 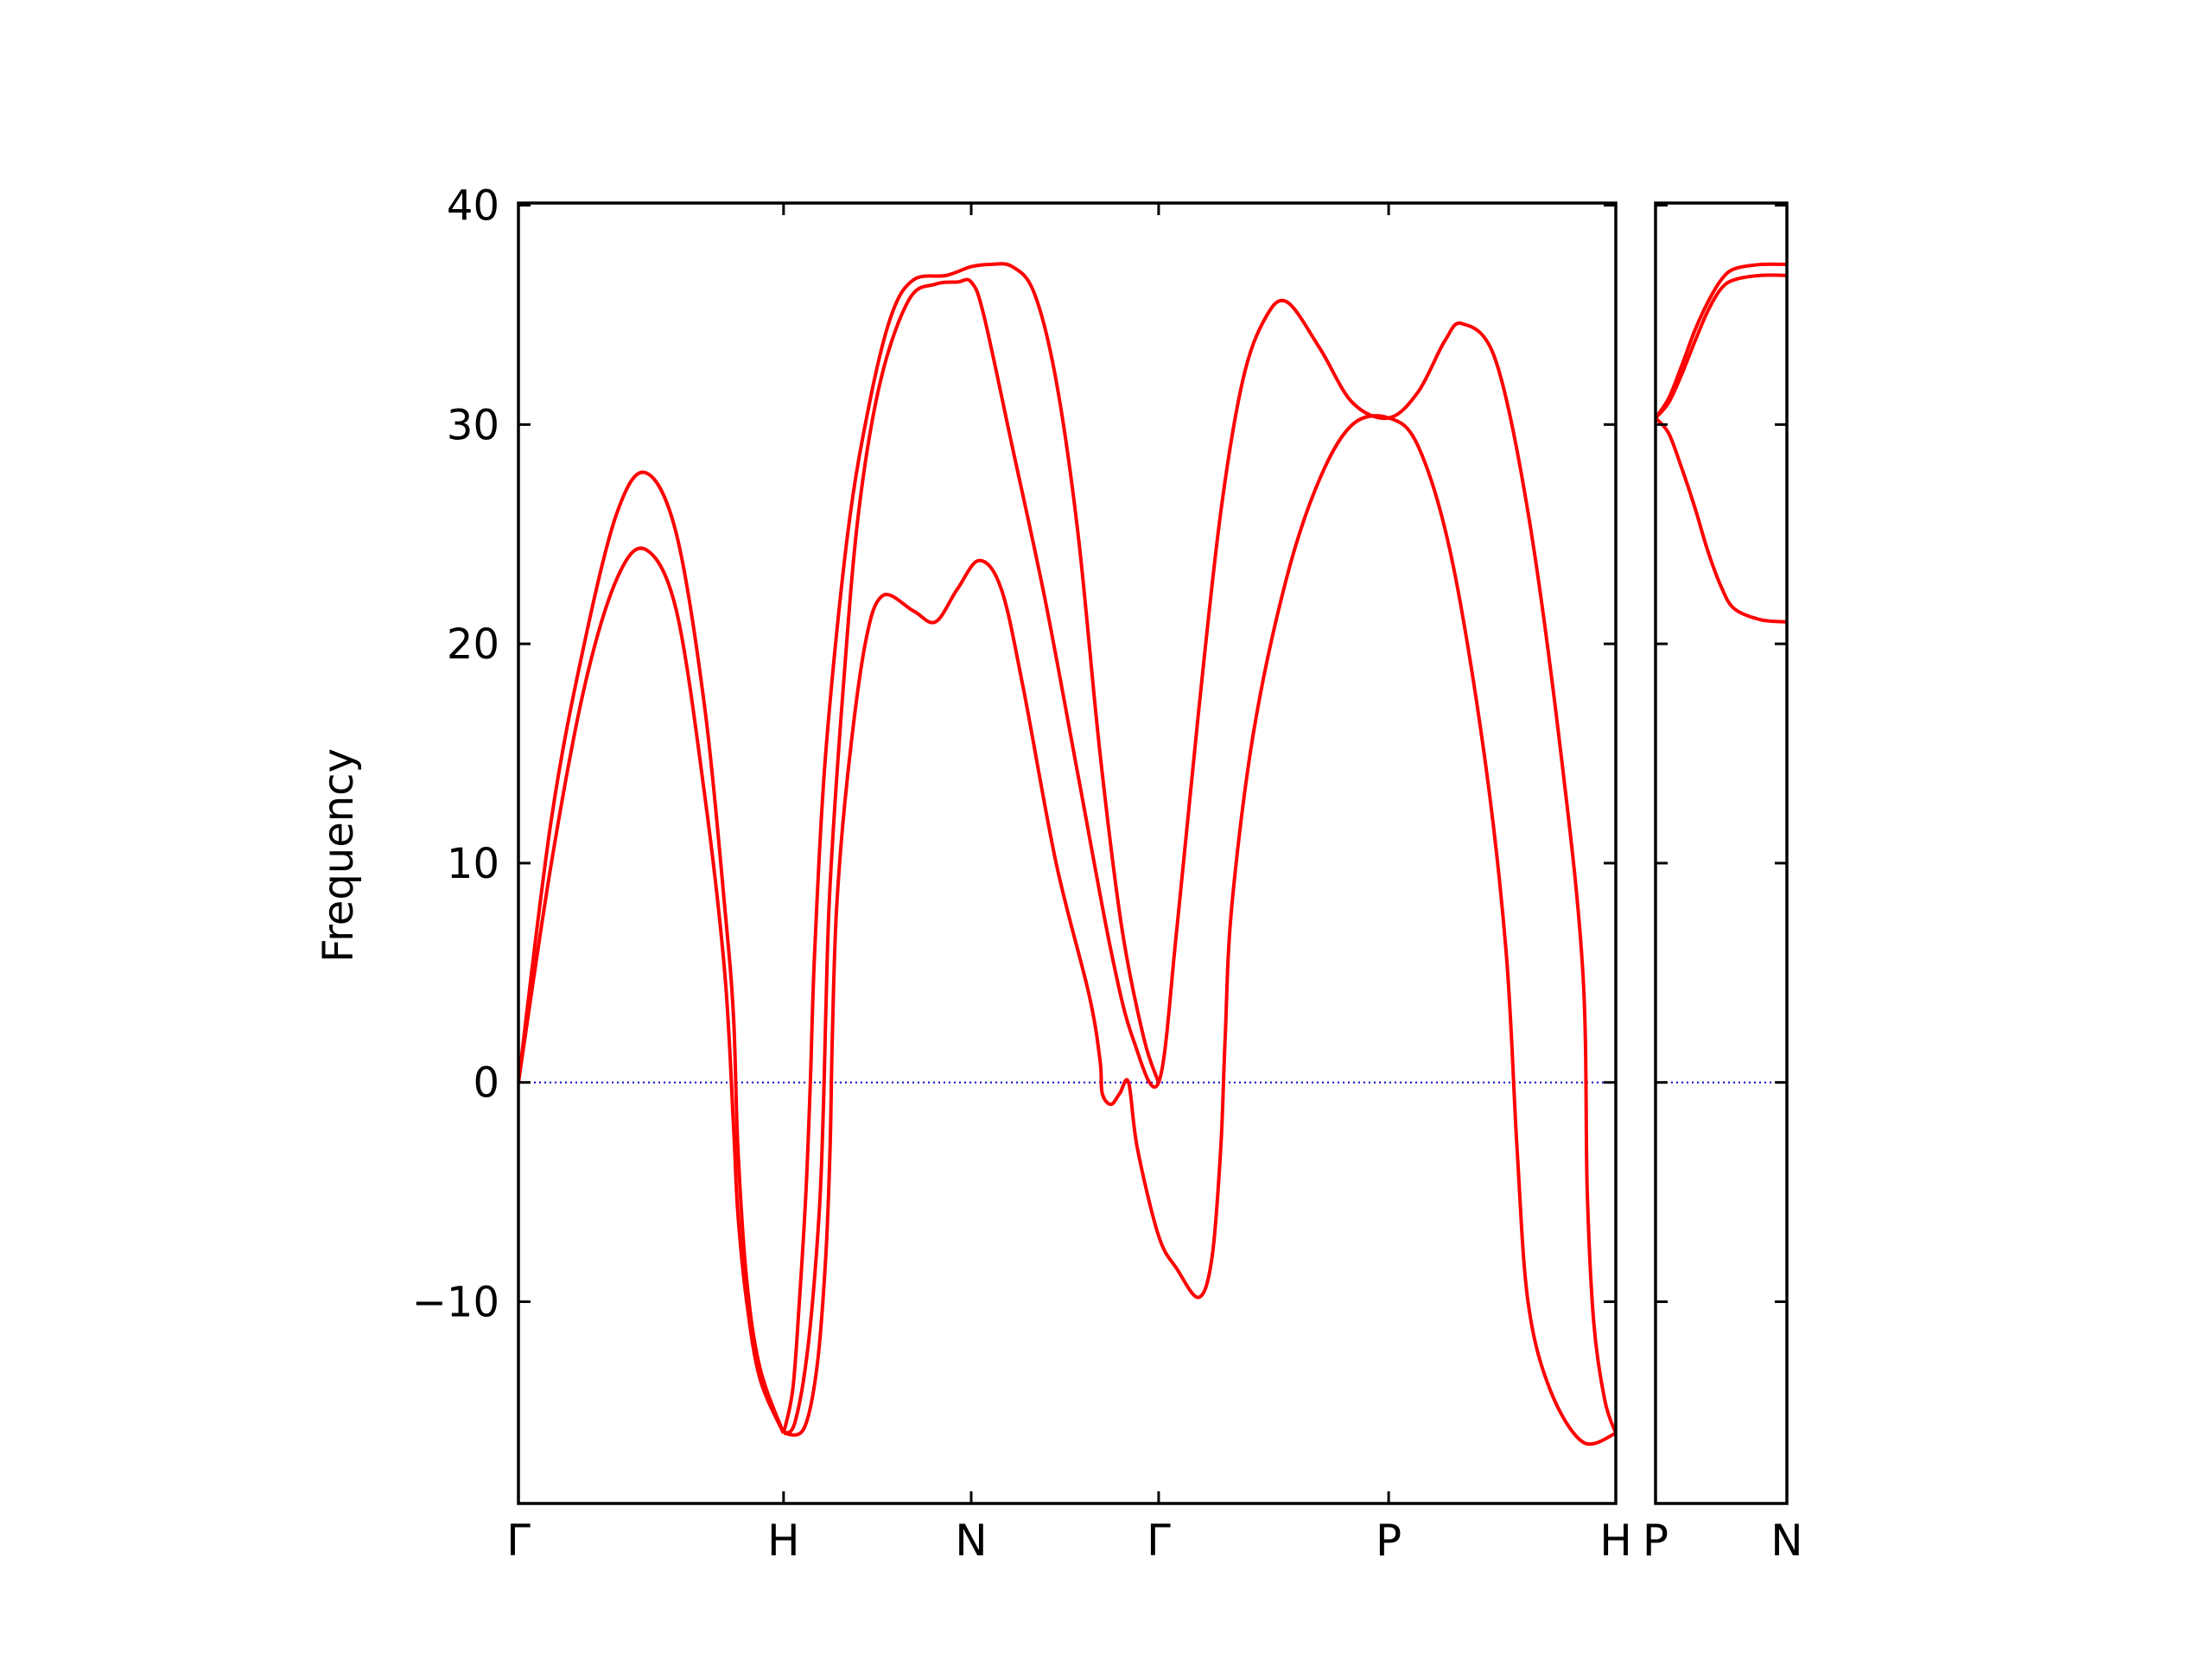 I want to click on bands, so click(x=1721, y=443).